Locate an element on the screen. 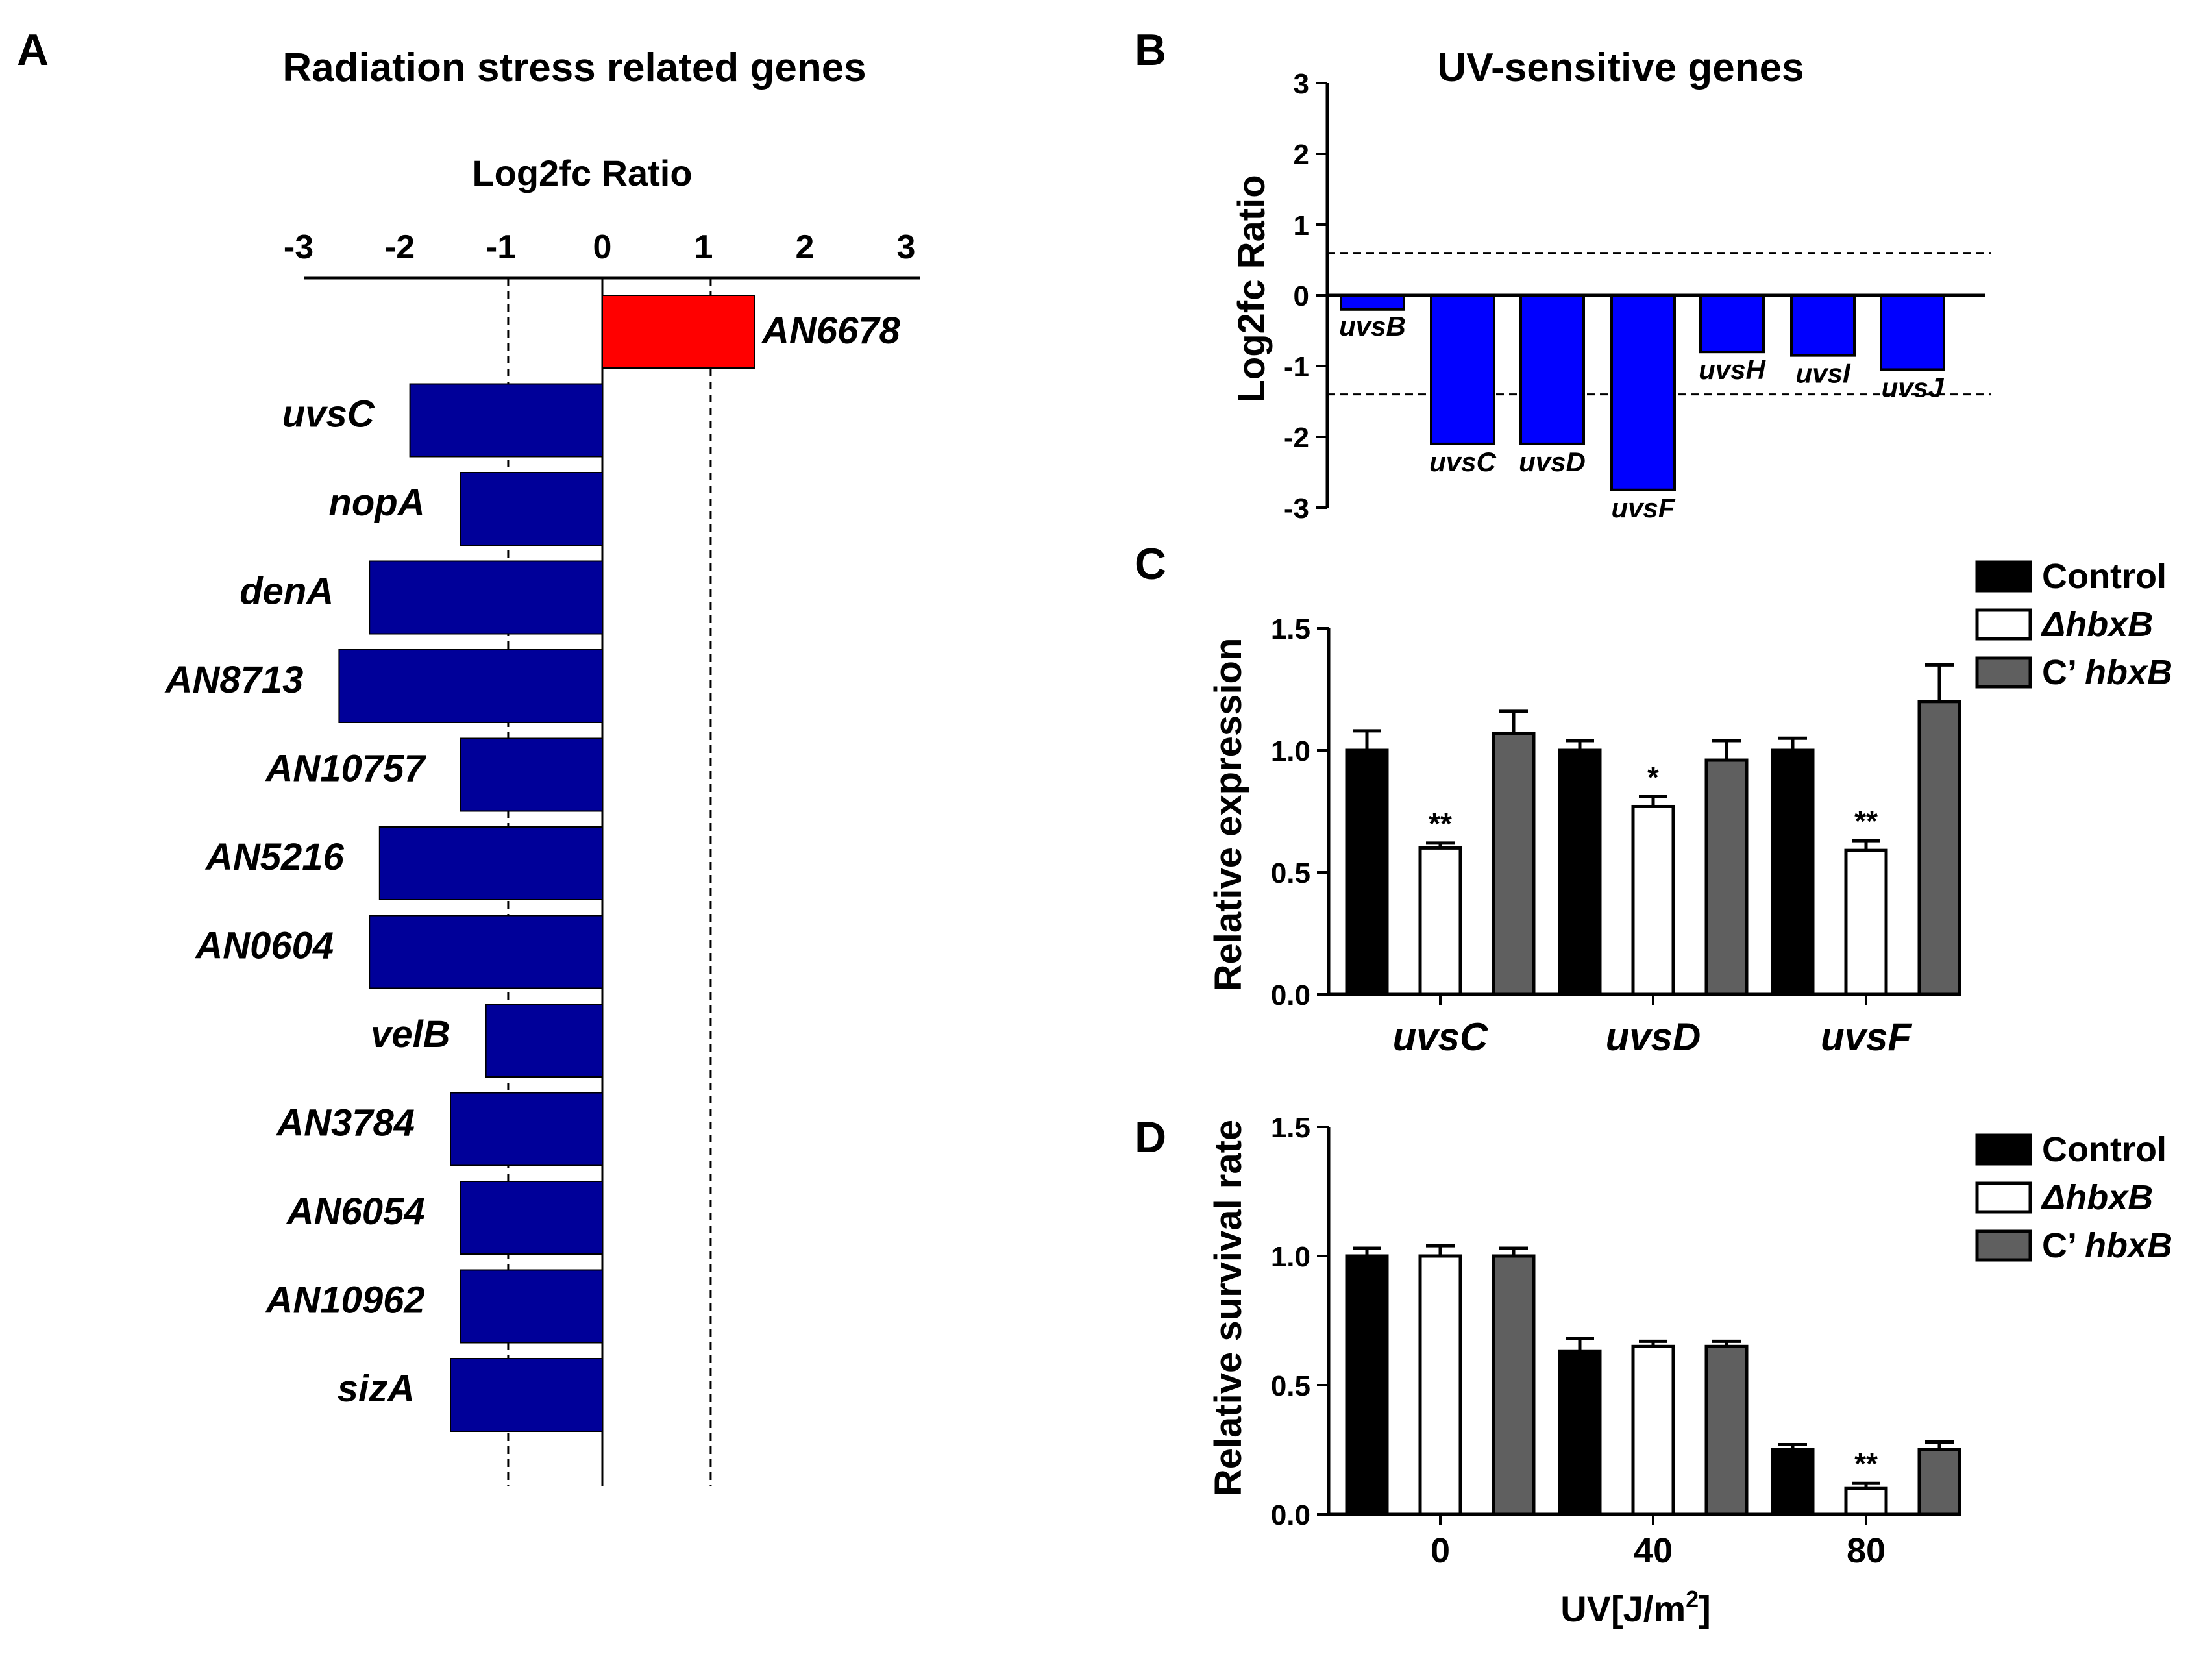 Image resolution: width=2212 pixels, height=1663 pixels. panel-d-category-label: 40 is located at coordinates (1653, 1551).